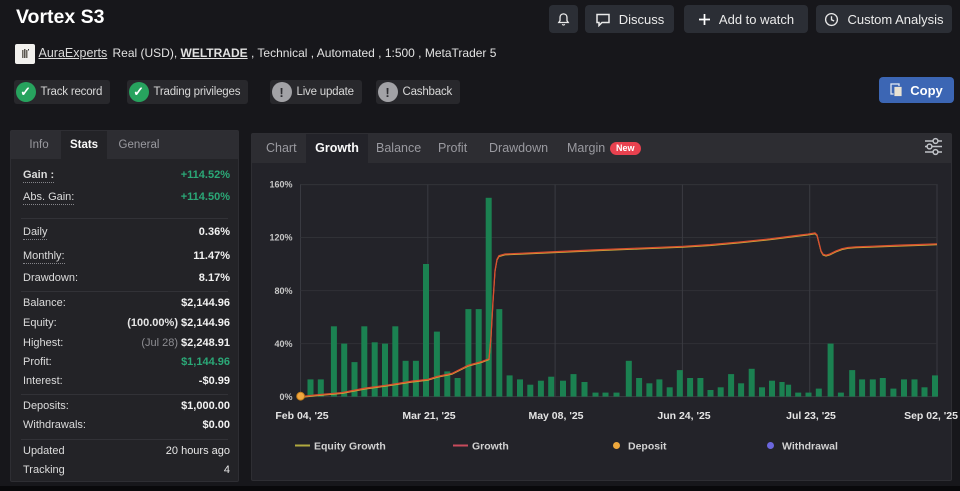  I want to click on svg-text: May 08, '25, so click(555, 416).